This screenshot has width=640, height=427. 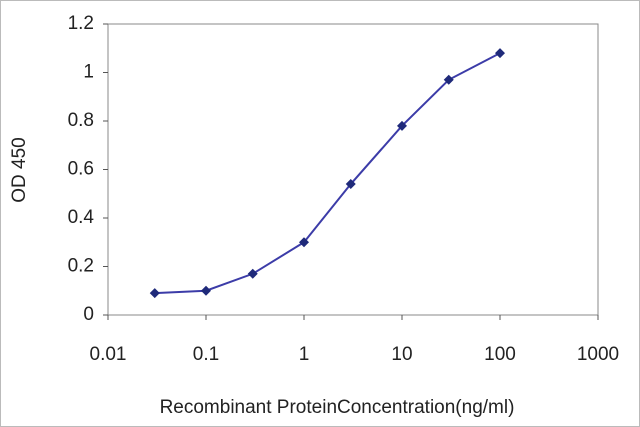 I want to click on x-tick-label: 1, so click(x=304, y=354).